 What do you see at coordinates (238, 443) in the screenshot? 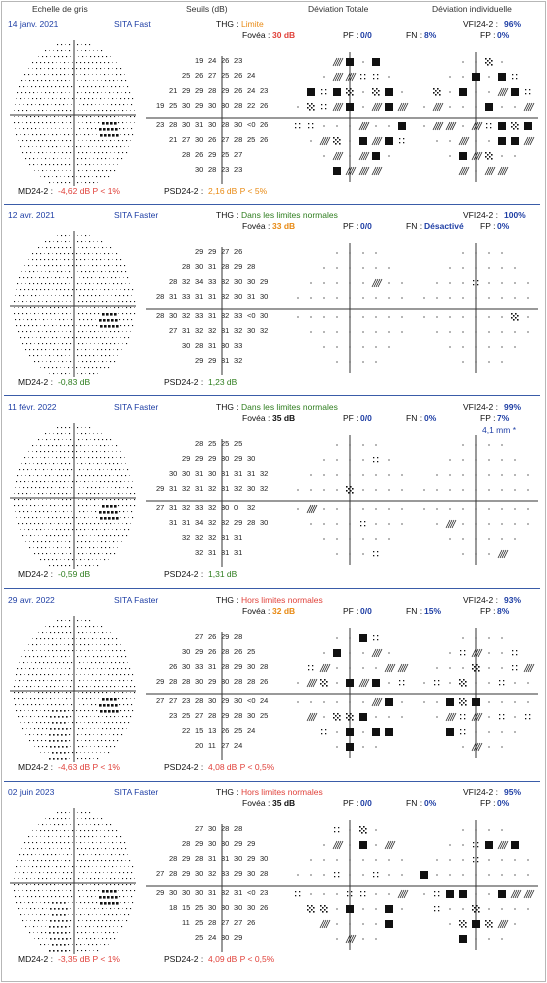
I see `threshold-value: 25` at bounding box center [238, 443].